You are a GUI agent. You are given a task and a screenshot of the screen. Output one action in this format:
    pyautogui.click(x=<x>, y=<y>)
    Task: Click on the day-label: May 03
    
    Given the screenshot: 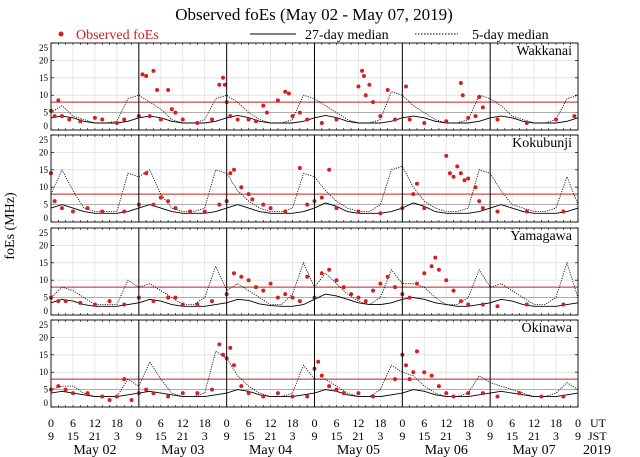 What is the action you would take?
    pyautogui.click(x=182, y=450)
    